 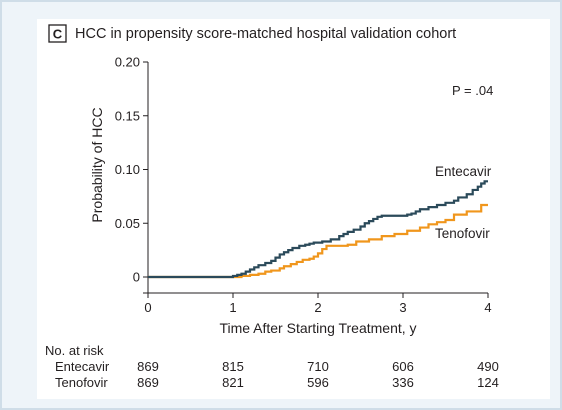 What do you see at coordinates (317, 328) in the screenshot?
I see `x-axis-title: Time After Starting Treatment, y` at bounding box center [317, 328].